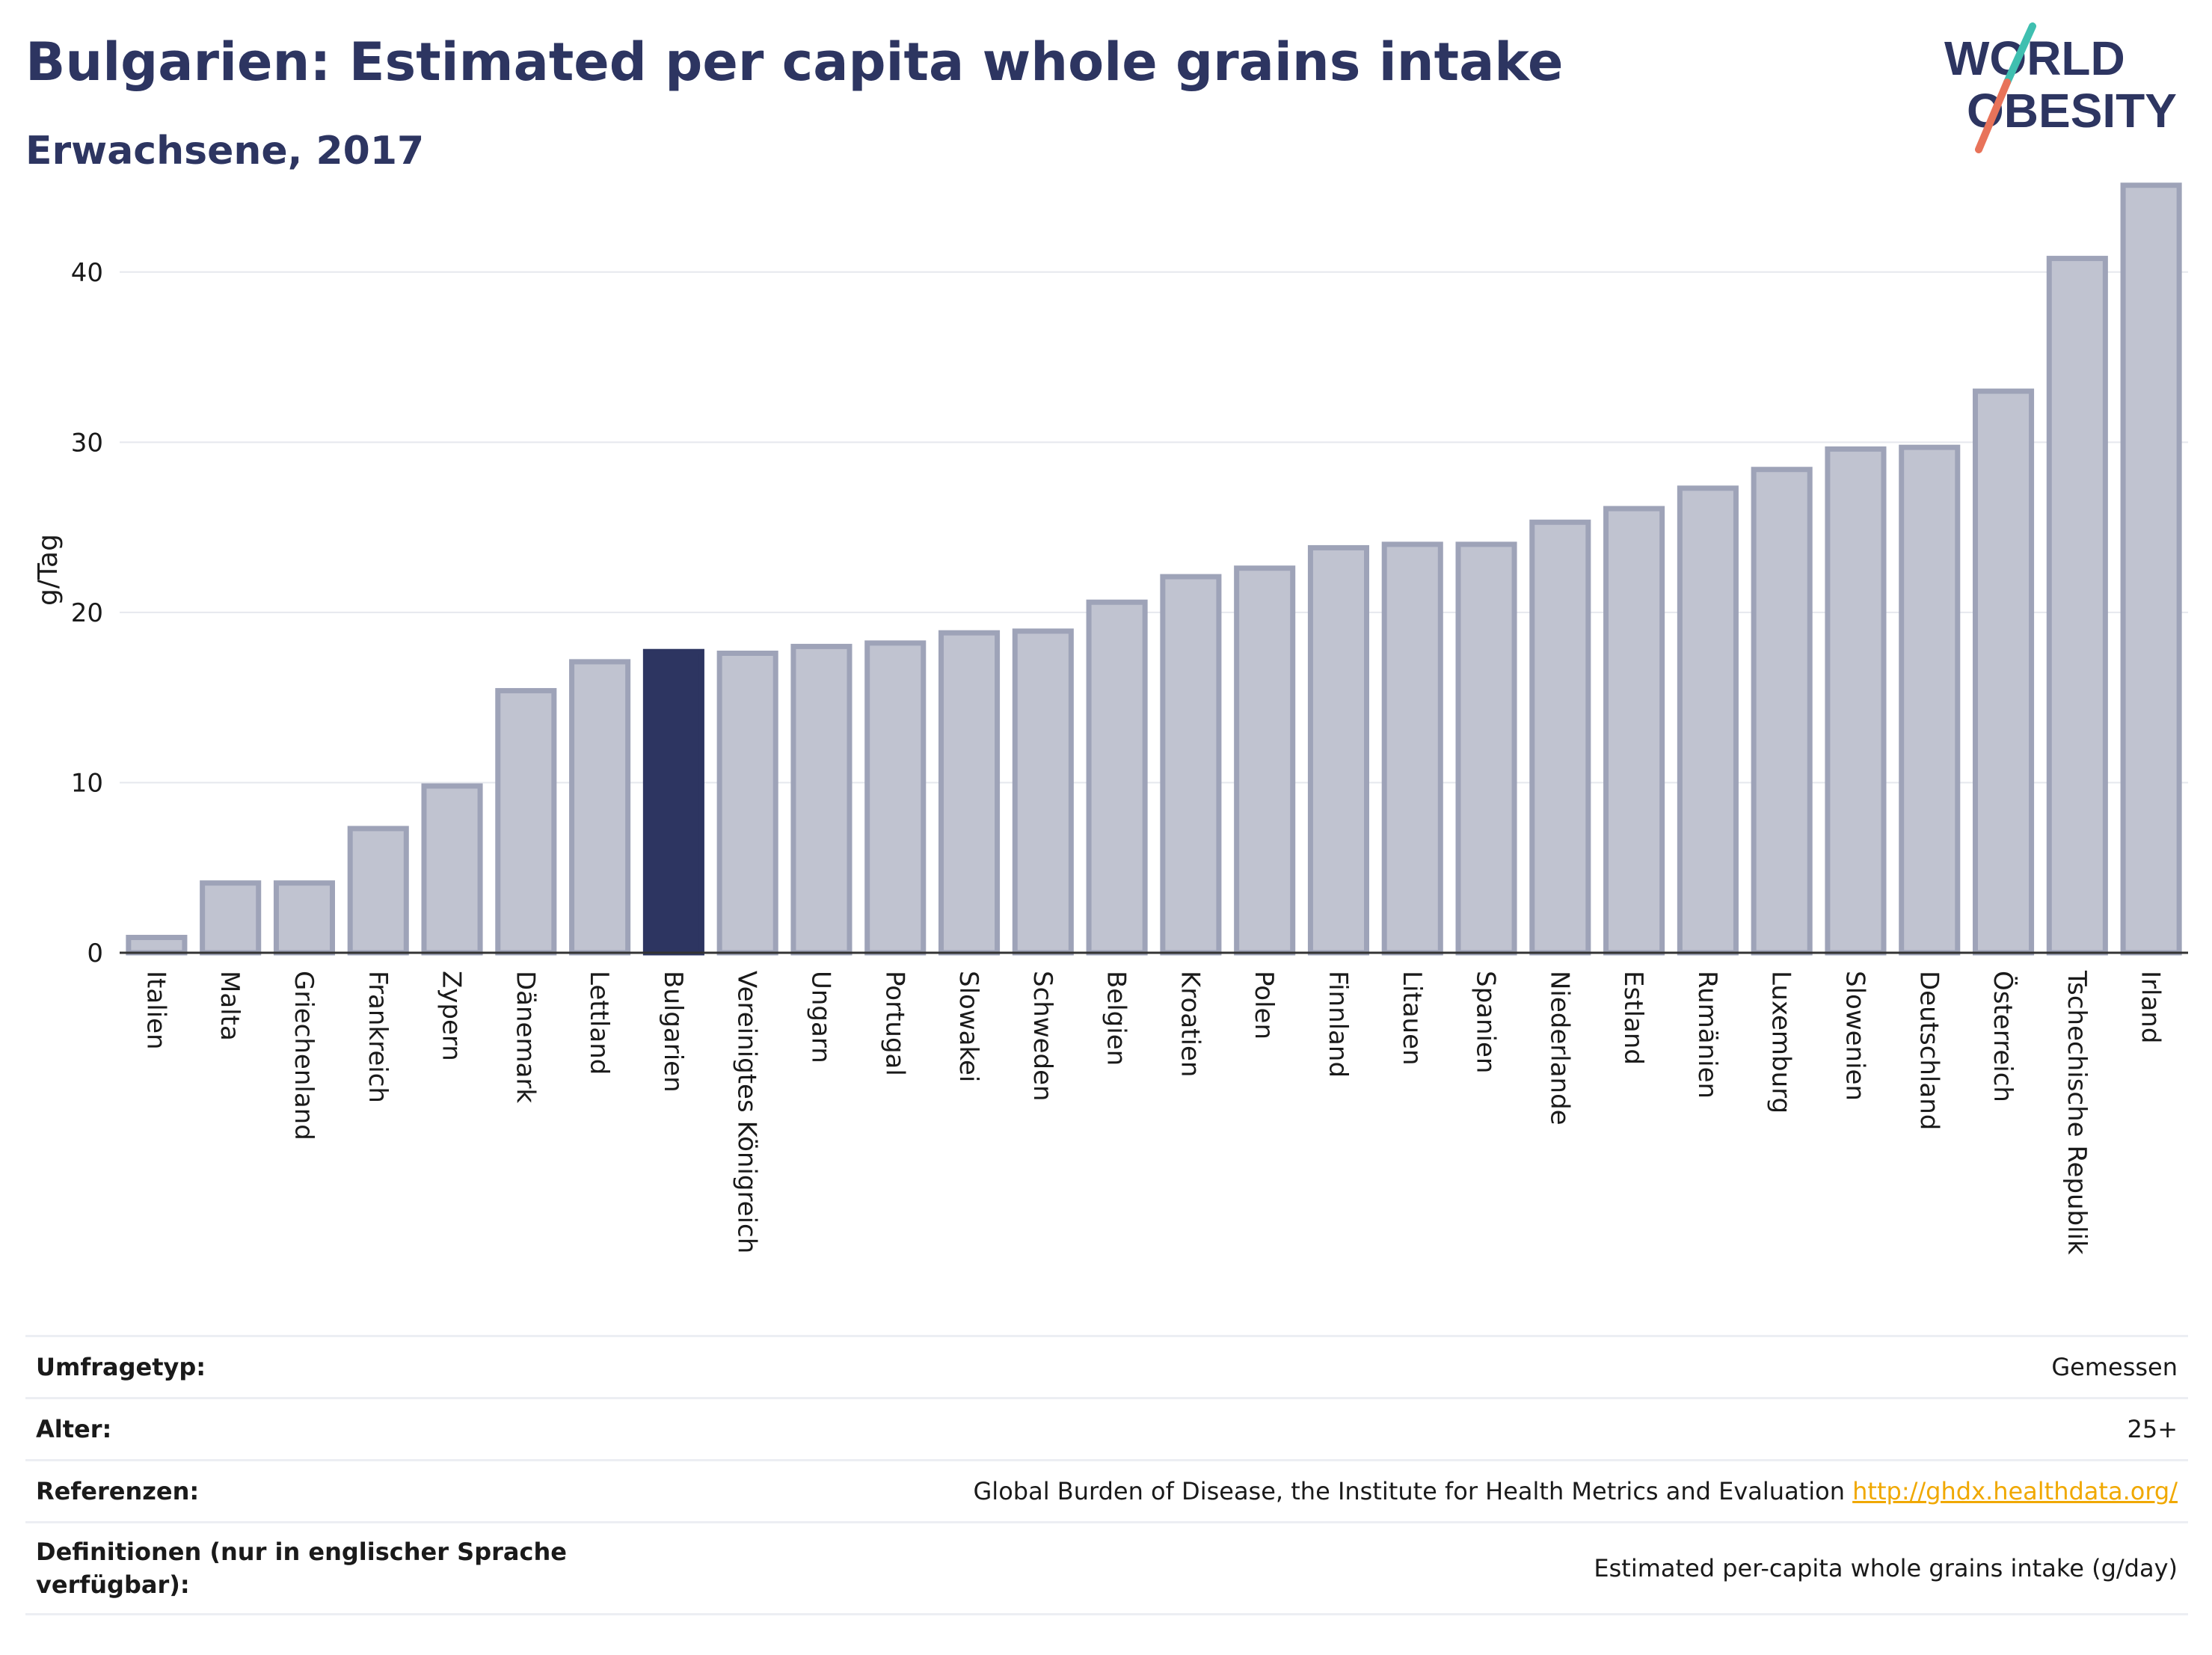  Describe the element at coordinates (1486, 1022) in the screenshot. I see `x-category-label: Spanien` at that location.